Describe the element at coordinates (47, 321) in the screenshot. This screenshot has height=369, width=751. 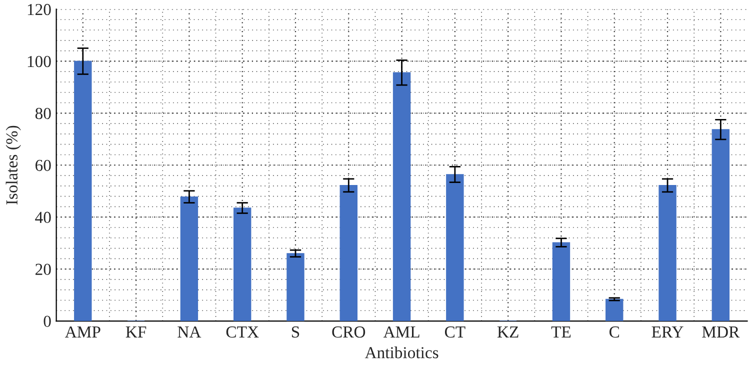
I see `y-tick-label: 0` at that location.